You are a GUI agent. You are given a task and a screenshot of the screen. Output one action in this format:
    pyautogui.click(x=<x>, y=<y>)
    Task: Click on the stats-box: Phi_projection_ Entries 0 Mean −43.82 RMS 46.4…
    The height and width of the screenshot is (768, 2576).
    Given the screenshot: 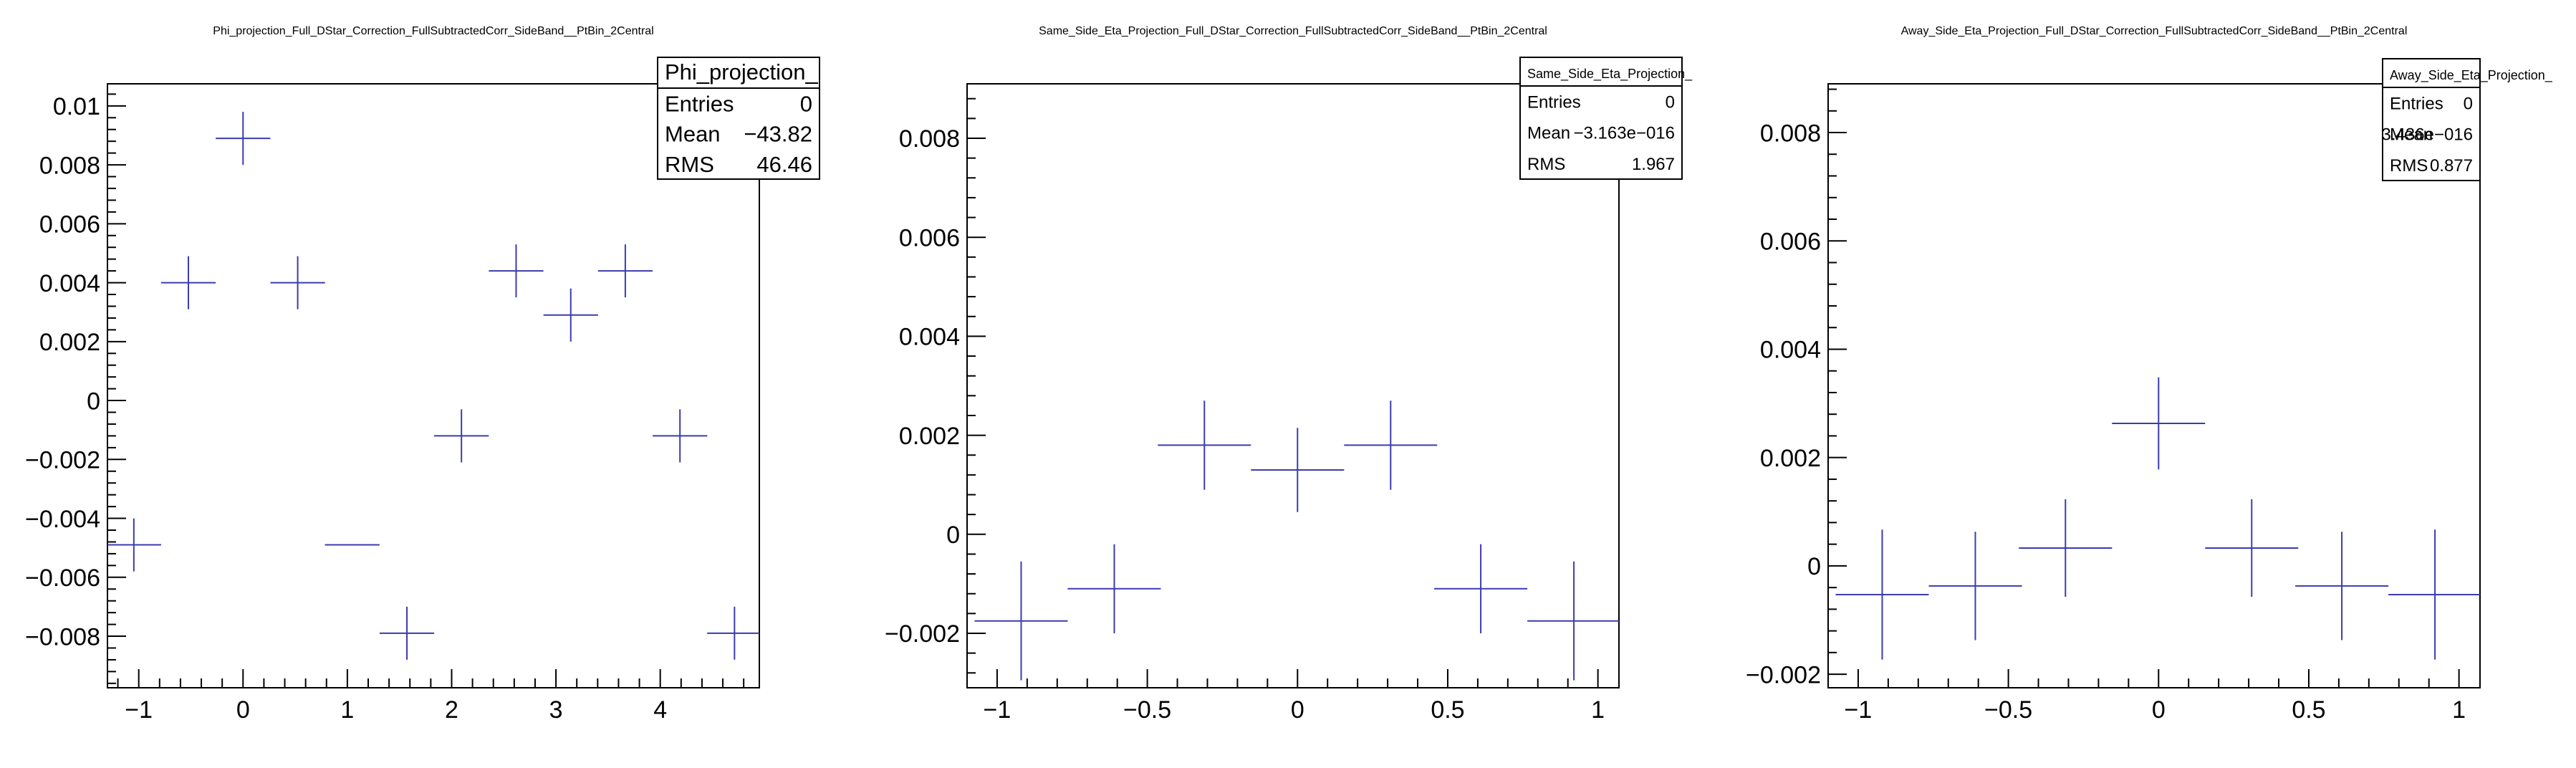 What is the action you would take?
    pyautogui.click(x=739, y=118)
    